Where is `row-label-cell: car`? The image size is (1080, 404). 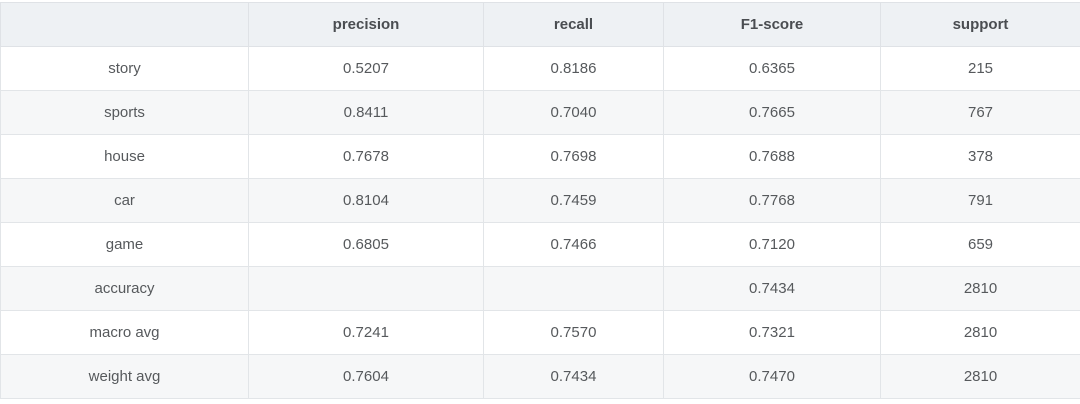 row-label-cell: car is located at coordinates (124, 200).